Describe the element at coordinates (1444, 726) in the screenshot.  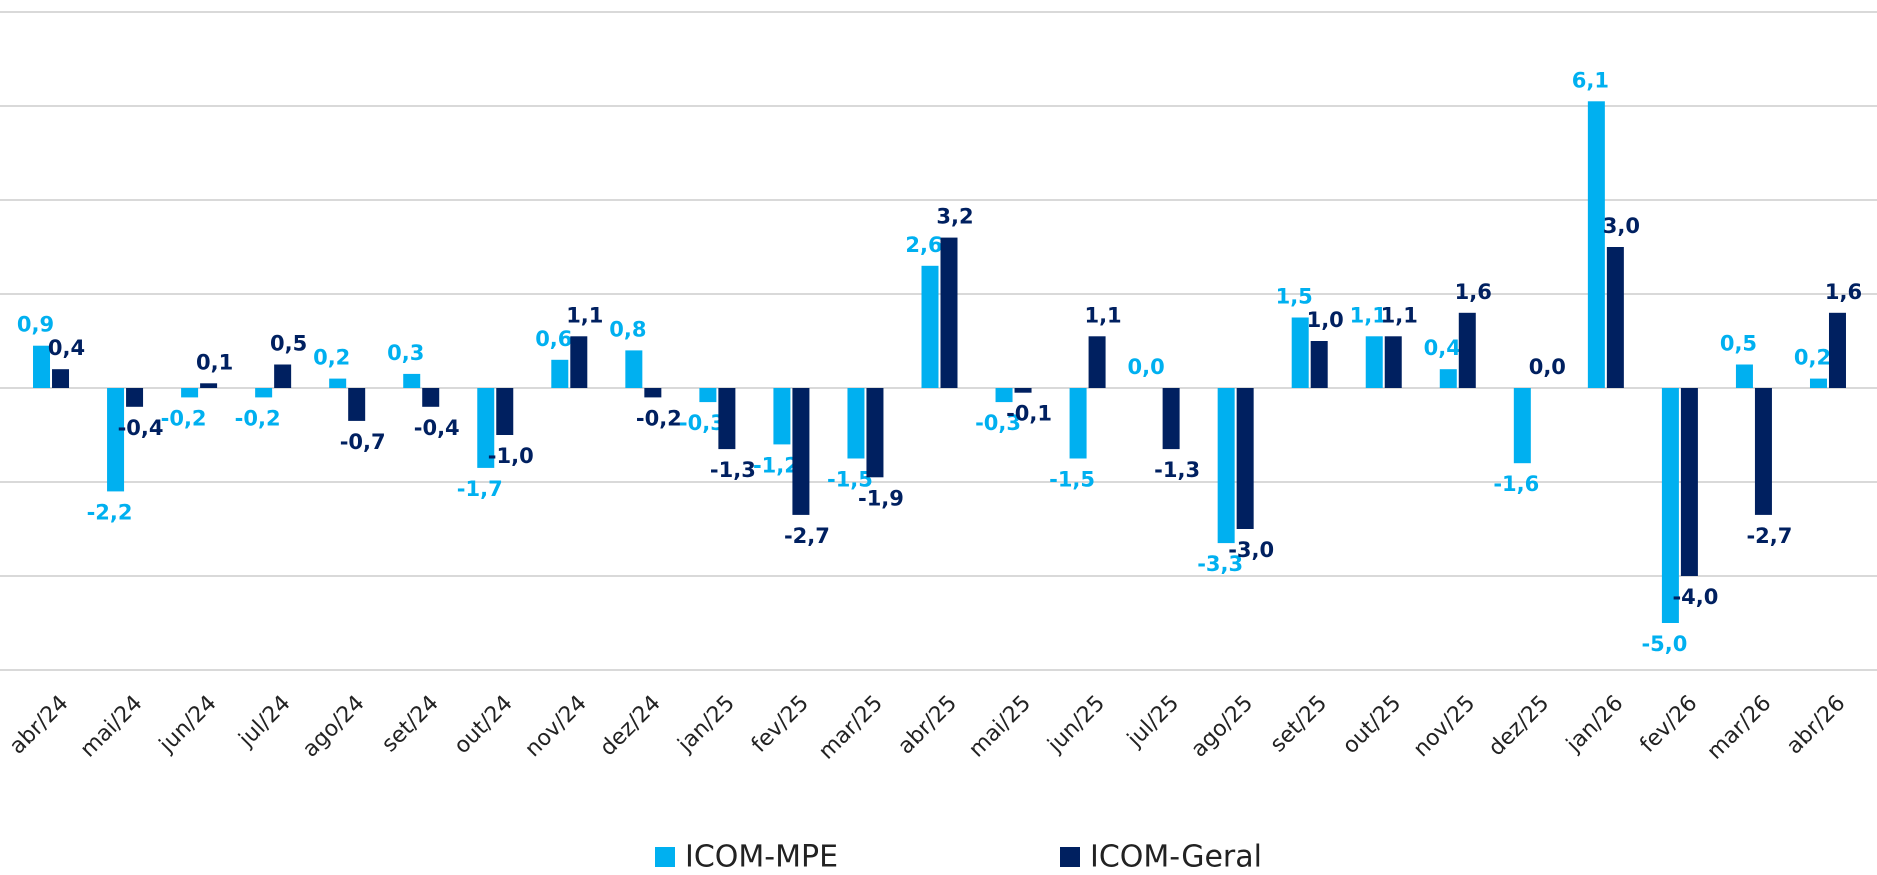
I see `x-tick-label: nov/25` at that location.